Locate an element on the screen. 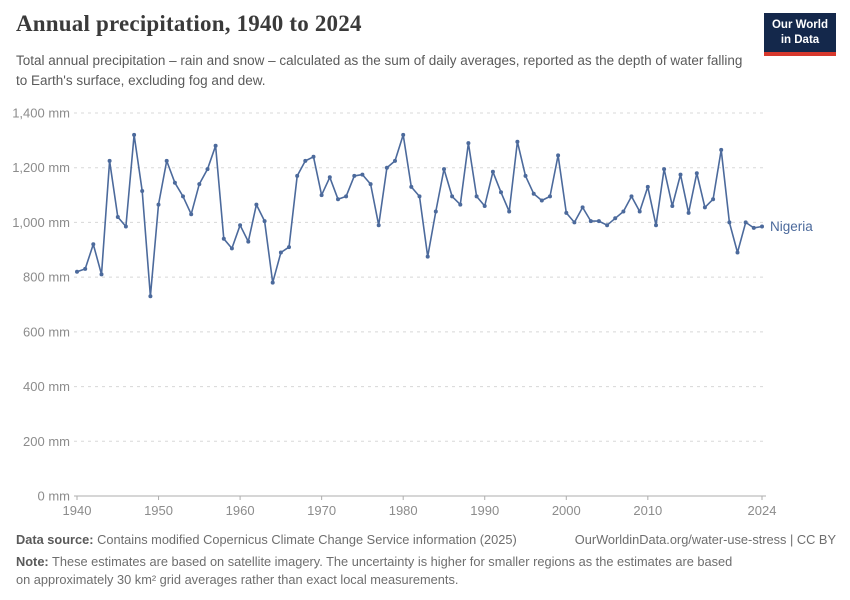  series-label-nigeria: Nigeria is located at coordinates (791, 226).